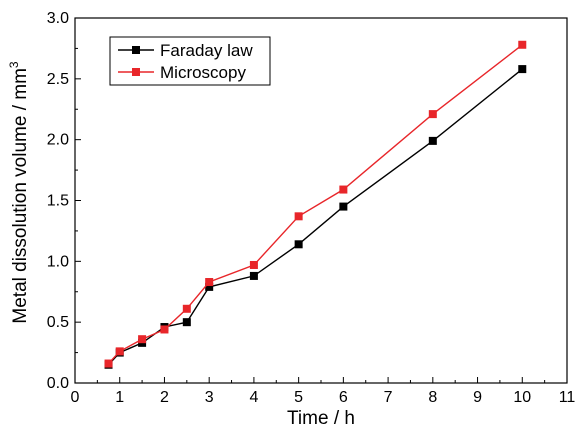 The height and width of the screenshot is (431, 576). What do you see at coordinates (388, 397) in the screenshot?
I see `x-tick-label: 7` at bounding box center [388, 397].